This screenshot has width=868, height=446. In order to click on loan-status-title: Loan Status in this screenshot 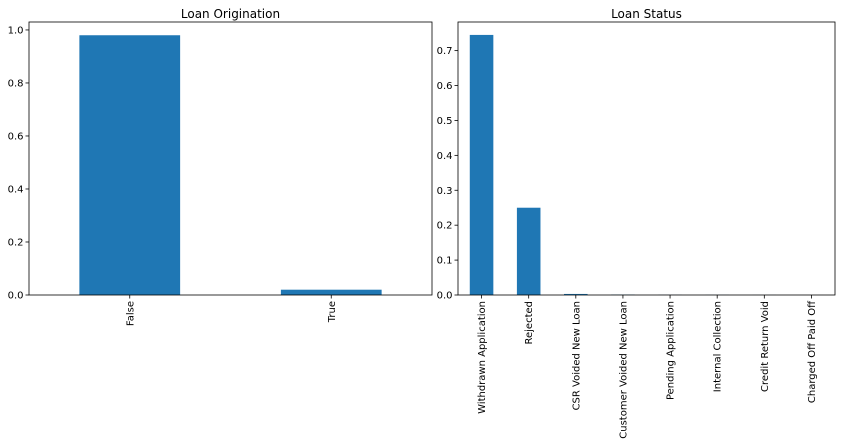, I will do `click(646, 14)`.